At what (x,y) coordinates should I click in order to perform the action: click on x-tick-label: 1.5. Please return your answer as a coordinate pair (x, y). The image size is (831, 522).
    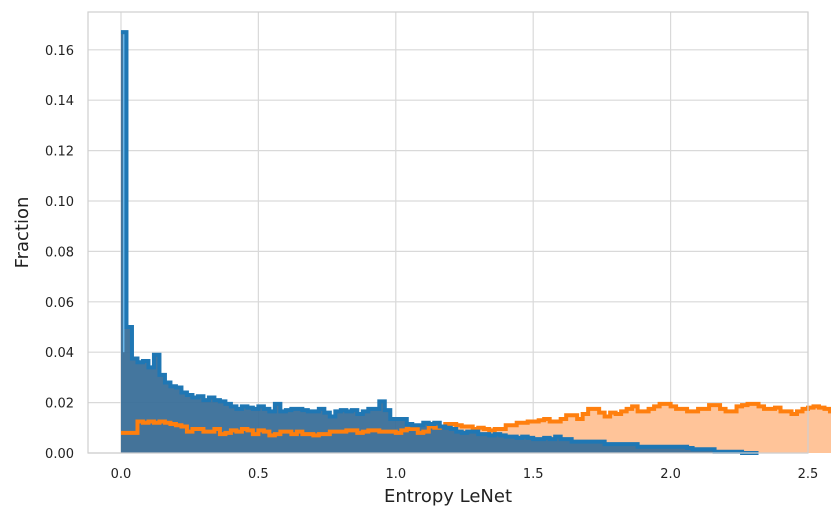
    Looking at the image, I should click on (533, 474).